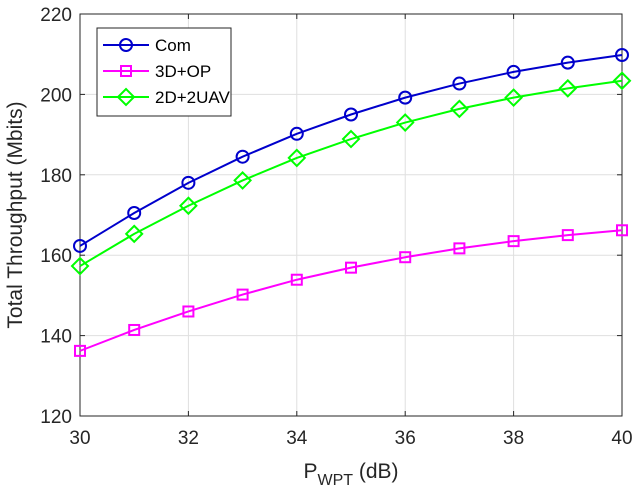 The height and width of the screenshot is (499, 642). I want to click on y-tick-label: 200, so click(56, 95).